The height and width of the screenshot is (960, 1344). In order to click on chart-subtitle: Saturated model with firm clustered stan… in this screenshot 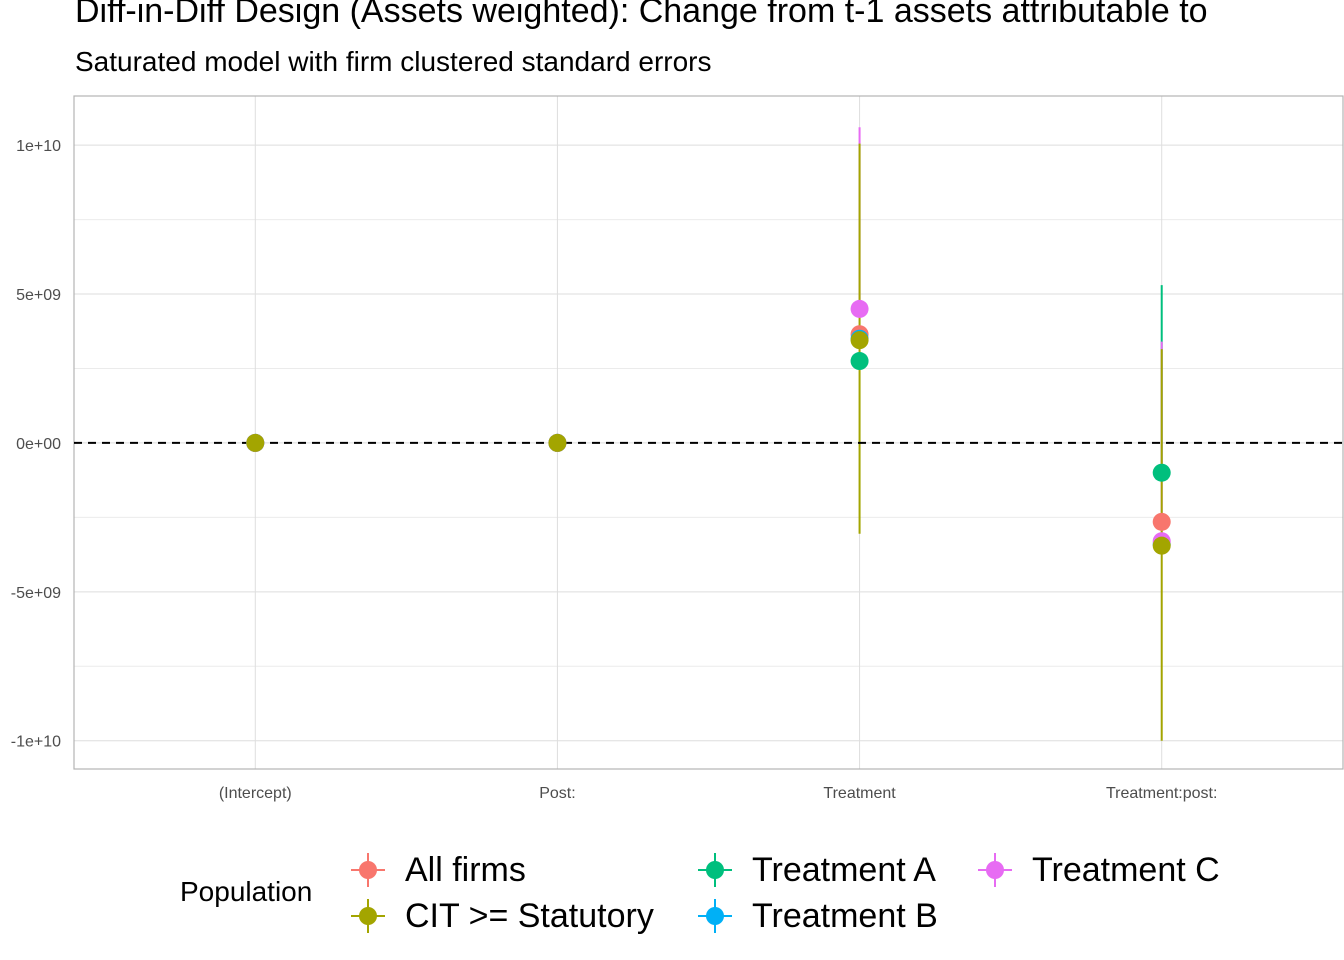, I will do `click(393, 61)`.